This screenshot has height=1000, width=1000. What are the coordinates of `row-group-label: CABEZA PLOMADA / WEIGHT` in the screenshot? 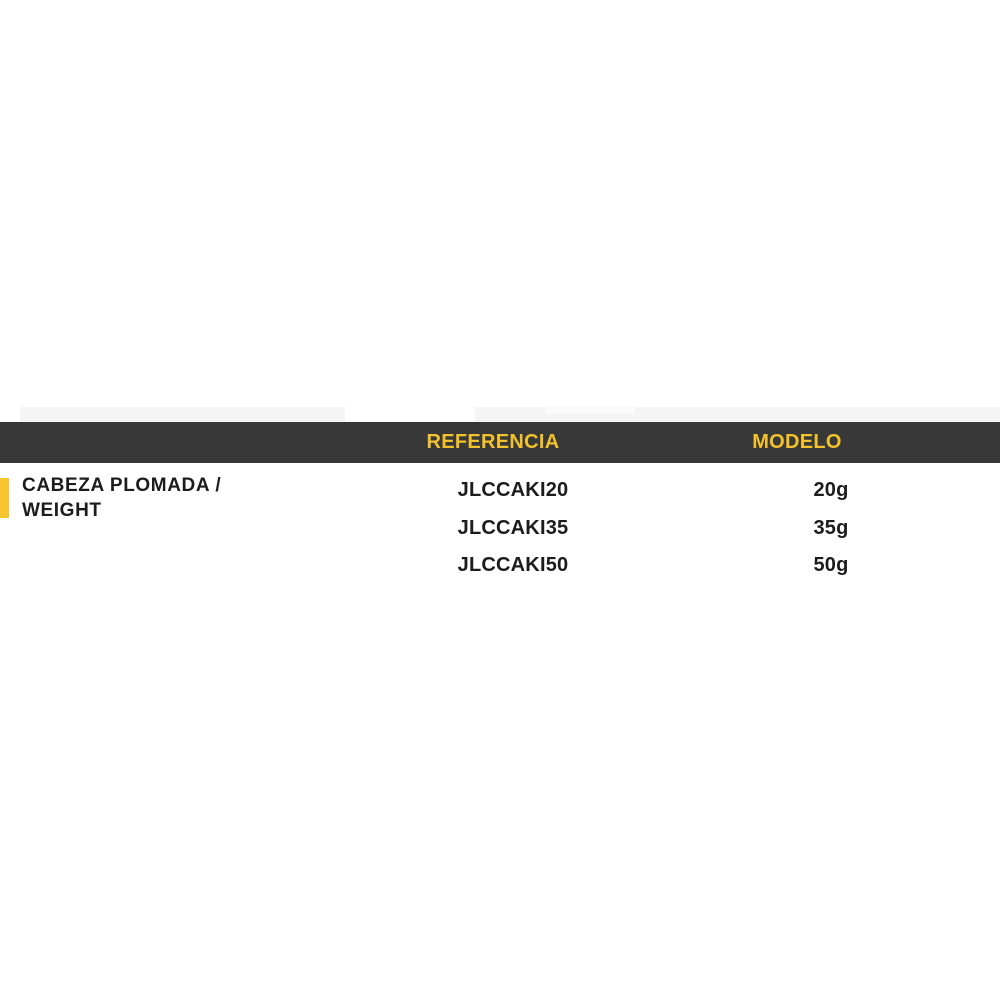 It's located at (197, 498).